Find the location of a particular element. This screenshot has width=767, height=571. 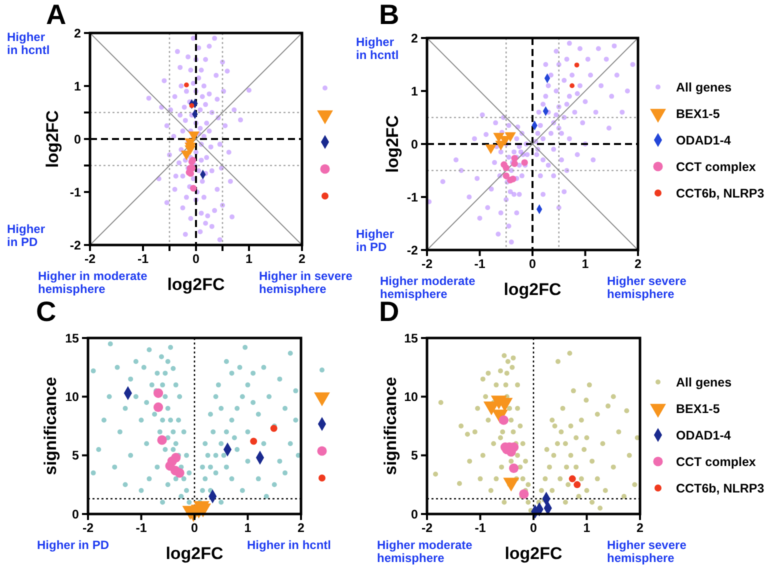

chart-title: C is located at coordinates (46, 311).